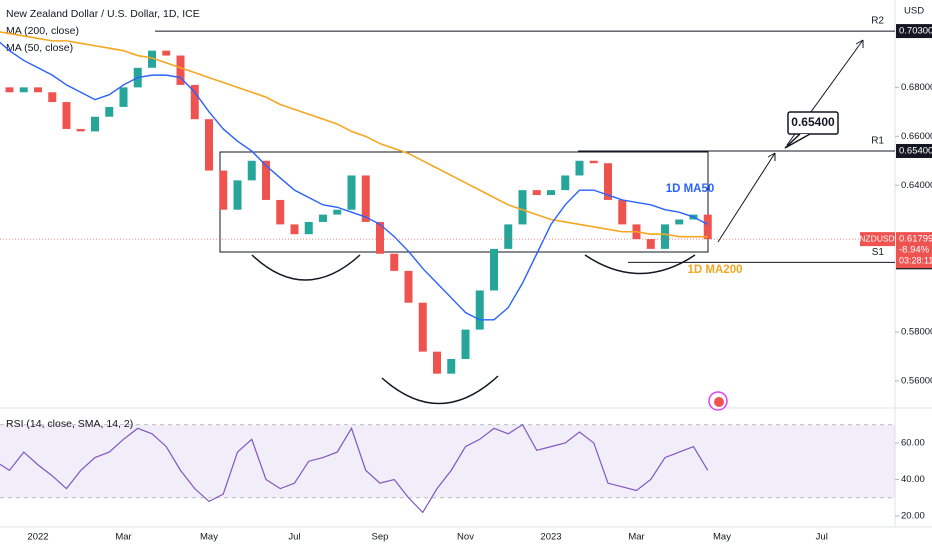 This screenshot has height=550, width=932. Describe the element at coordinates (37, 537) in the screenshot. I see `x-tick-label: 2022` at that location.